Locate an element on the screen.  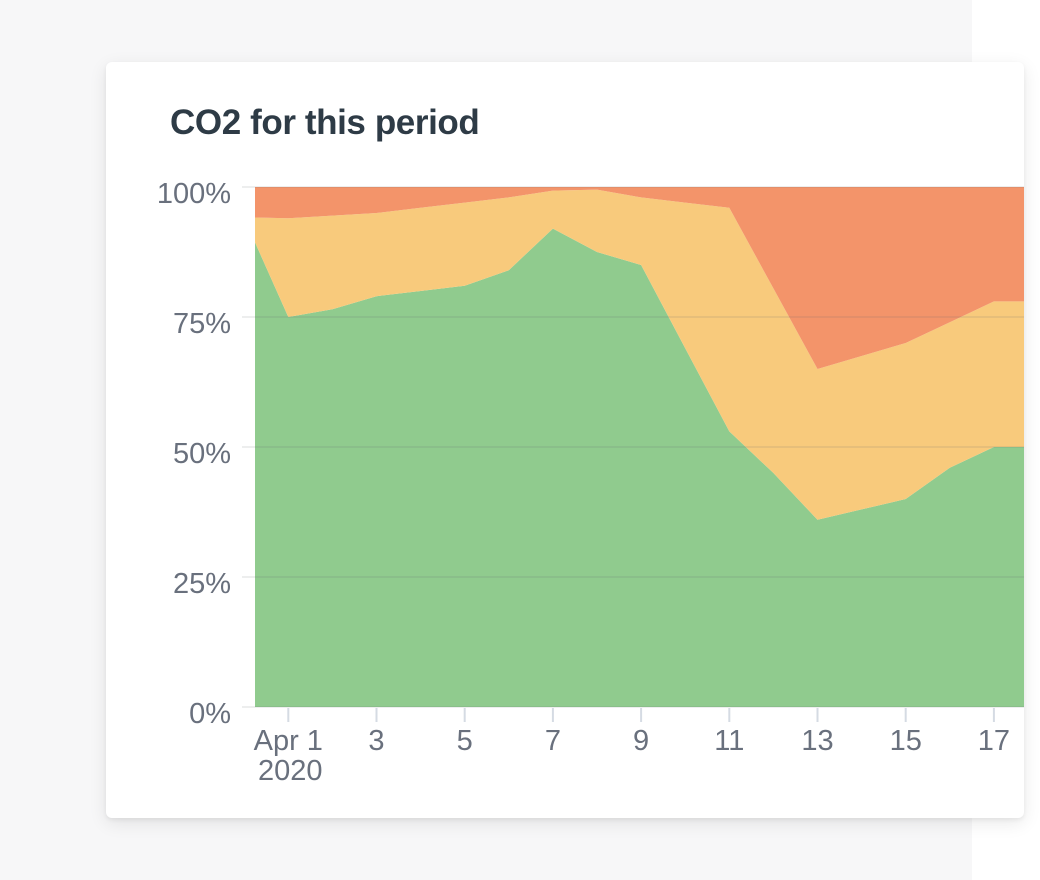
y-axis-label: 100% is located at coordinates (194, 194).